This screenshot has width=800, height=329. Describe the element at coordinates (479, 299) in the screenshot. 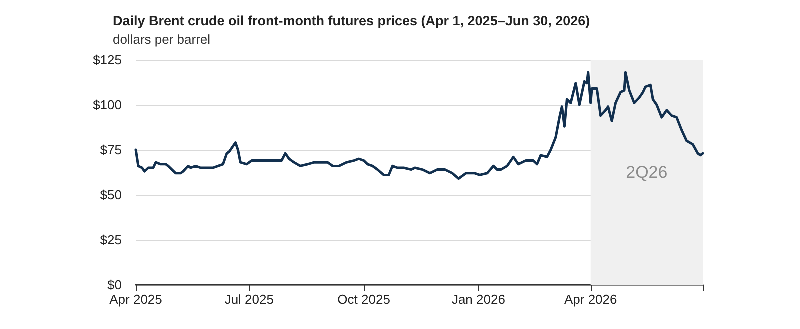

I see `x-tick-label: Jan 2026` at that location.